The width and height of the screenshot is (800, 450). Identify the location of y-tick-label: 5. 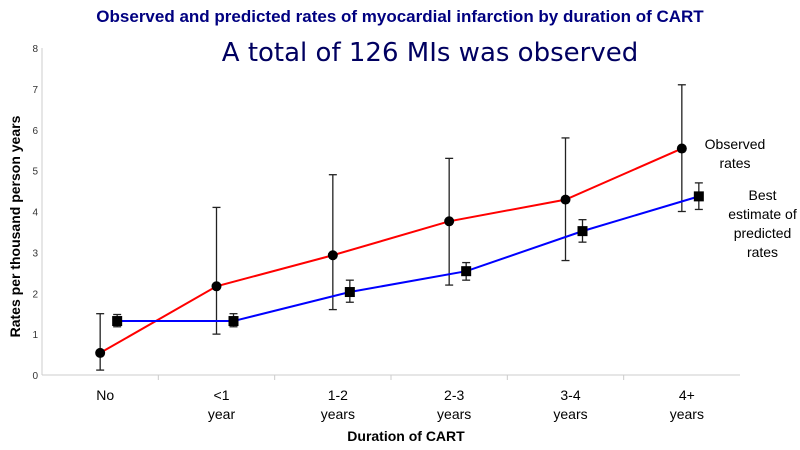
(35, 172).